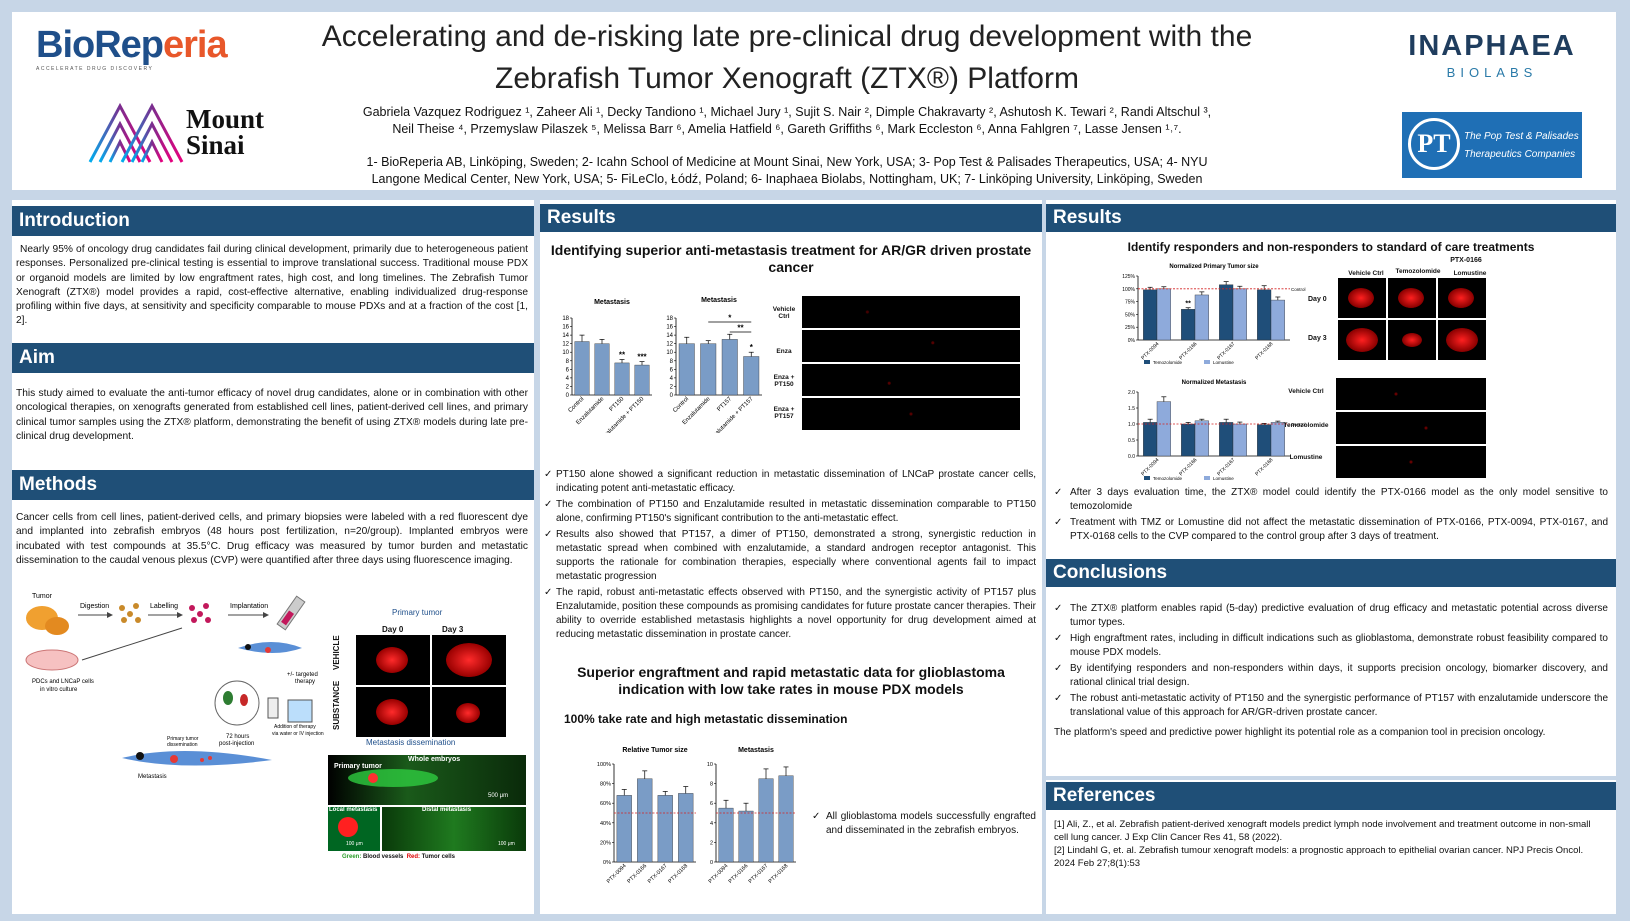 The height and width of the screenshot is (921, 1630). Describe the element at coordinates (1306, 391) in the screenshot. I see `meta-row-0: Vehicle Ctrl` at that location.